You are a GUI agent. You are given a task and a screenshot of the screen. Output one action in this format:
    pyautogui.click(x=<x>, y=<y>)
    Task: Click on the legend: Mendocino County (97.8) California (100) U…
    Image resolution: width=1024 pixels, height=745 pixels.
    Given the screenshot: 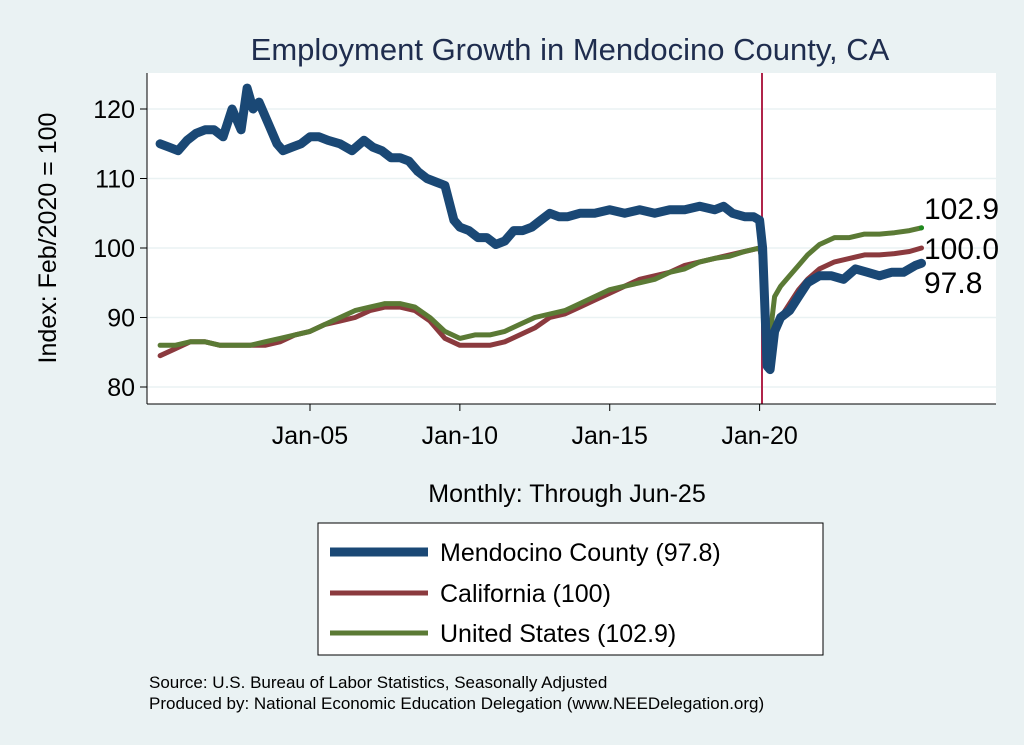 What is the action you would take?
    pyautogui.click(x=570, y=589)
    